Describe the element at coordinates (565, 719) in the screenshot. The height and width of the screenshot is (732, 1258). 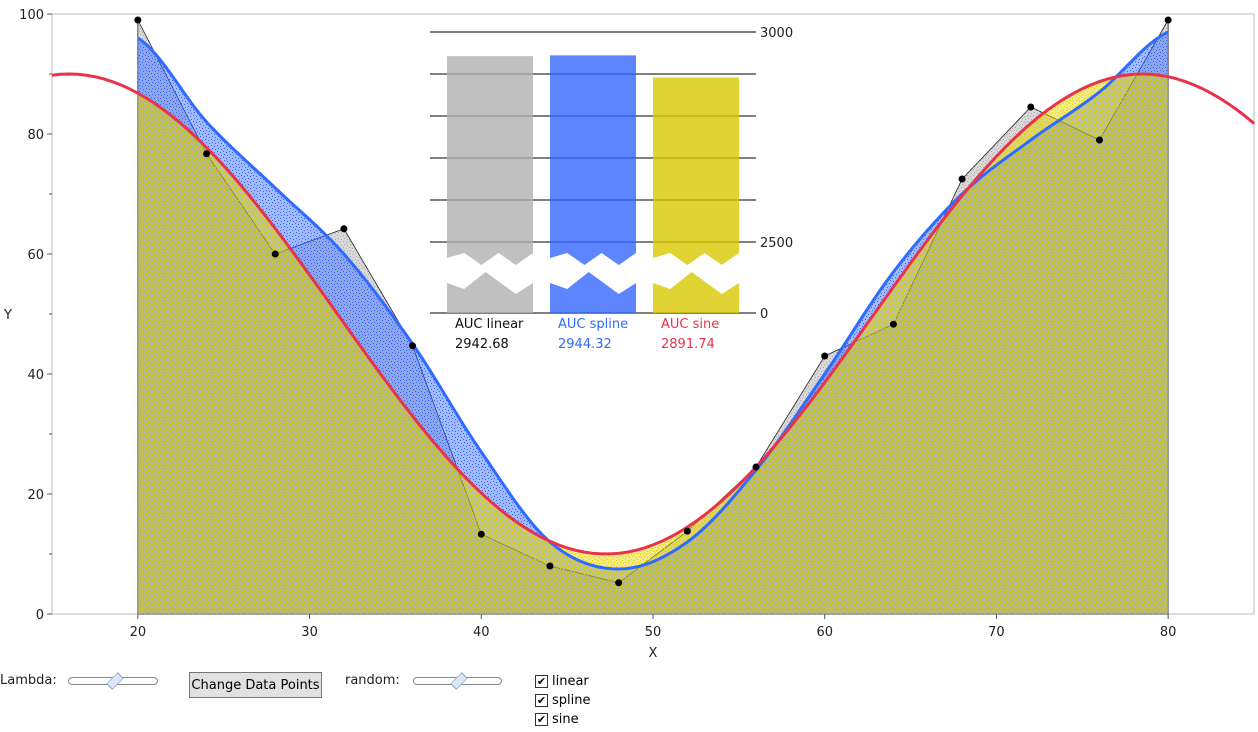
I see `checkbox-label: sine` at that location.